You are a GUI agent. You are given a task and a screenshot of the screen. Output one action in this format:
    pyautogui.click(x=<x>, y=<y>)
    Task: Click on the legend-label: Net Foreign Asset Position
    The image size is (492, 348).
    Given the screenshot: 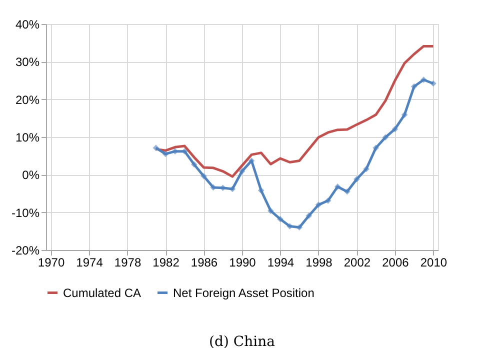 What is the action you would take?
    pyautogui.click(x=243, y=293)
    